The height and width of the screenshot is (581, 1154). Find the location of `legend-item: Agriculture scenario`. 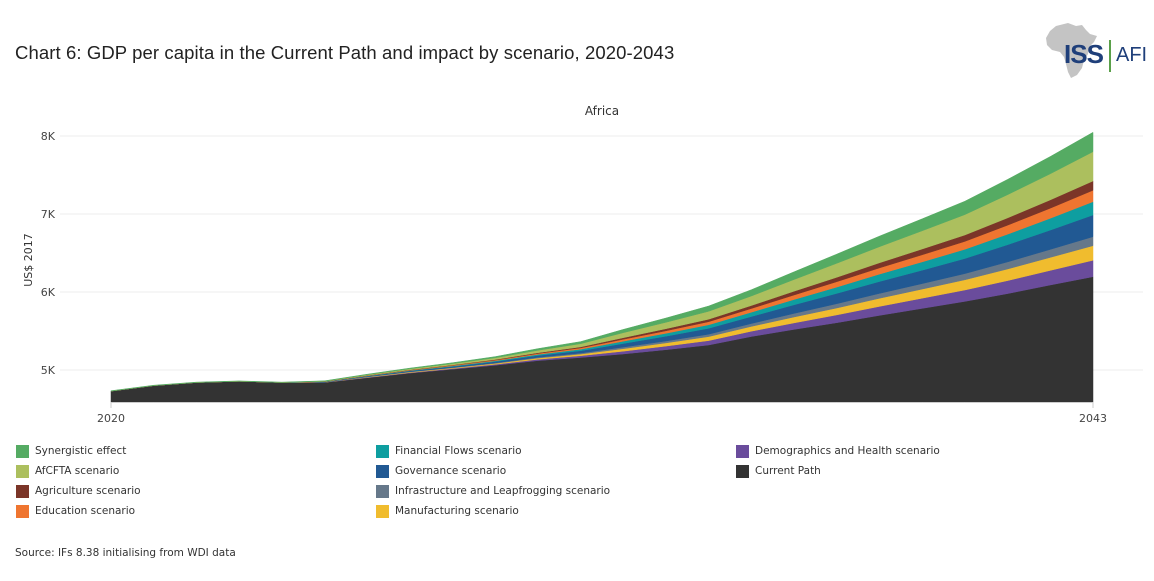

legend-item: Agriculture scenario is located at coordinates (78, 491).